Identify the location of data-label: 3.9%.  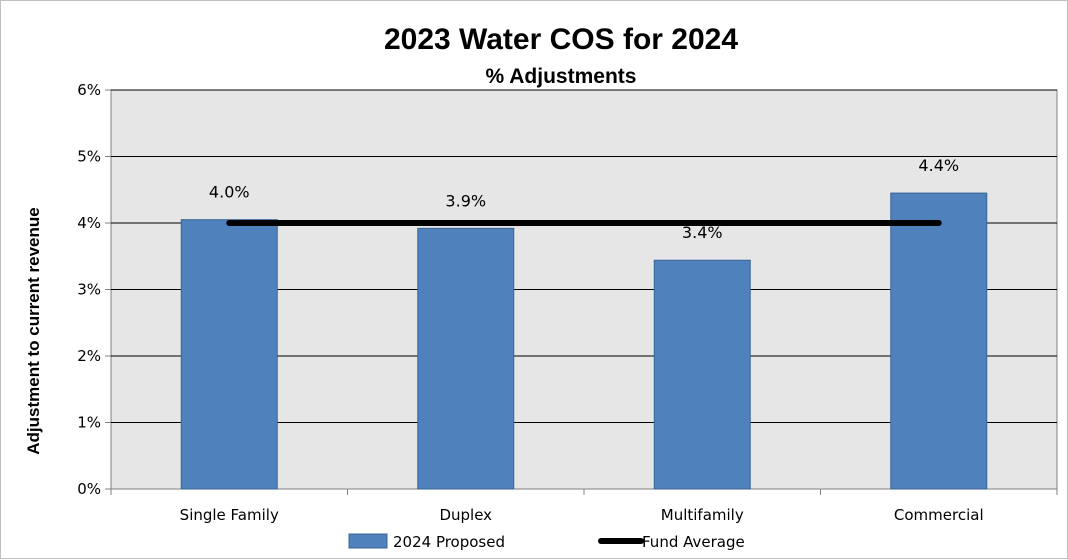
(465, 200).